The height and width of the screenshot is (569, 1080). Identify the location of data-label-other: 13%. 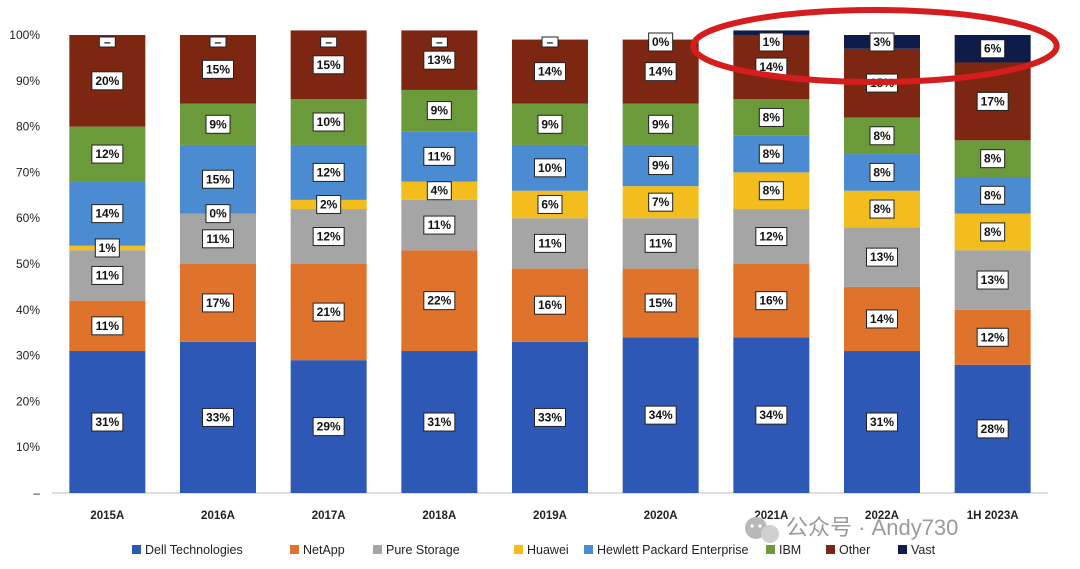
(439, 60).